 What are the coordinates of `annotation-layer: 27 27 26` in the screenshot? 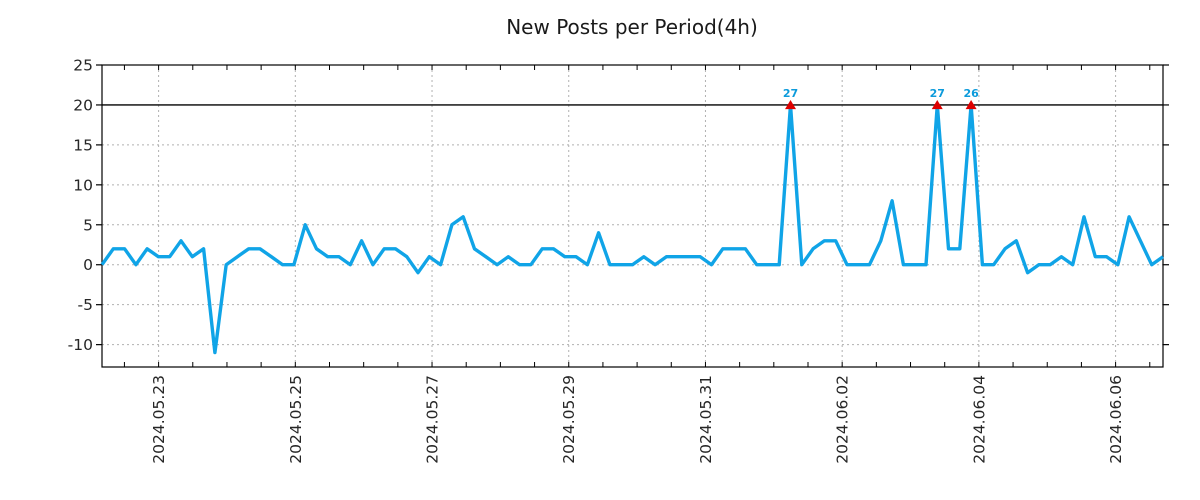 It's located at (881, 98).